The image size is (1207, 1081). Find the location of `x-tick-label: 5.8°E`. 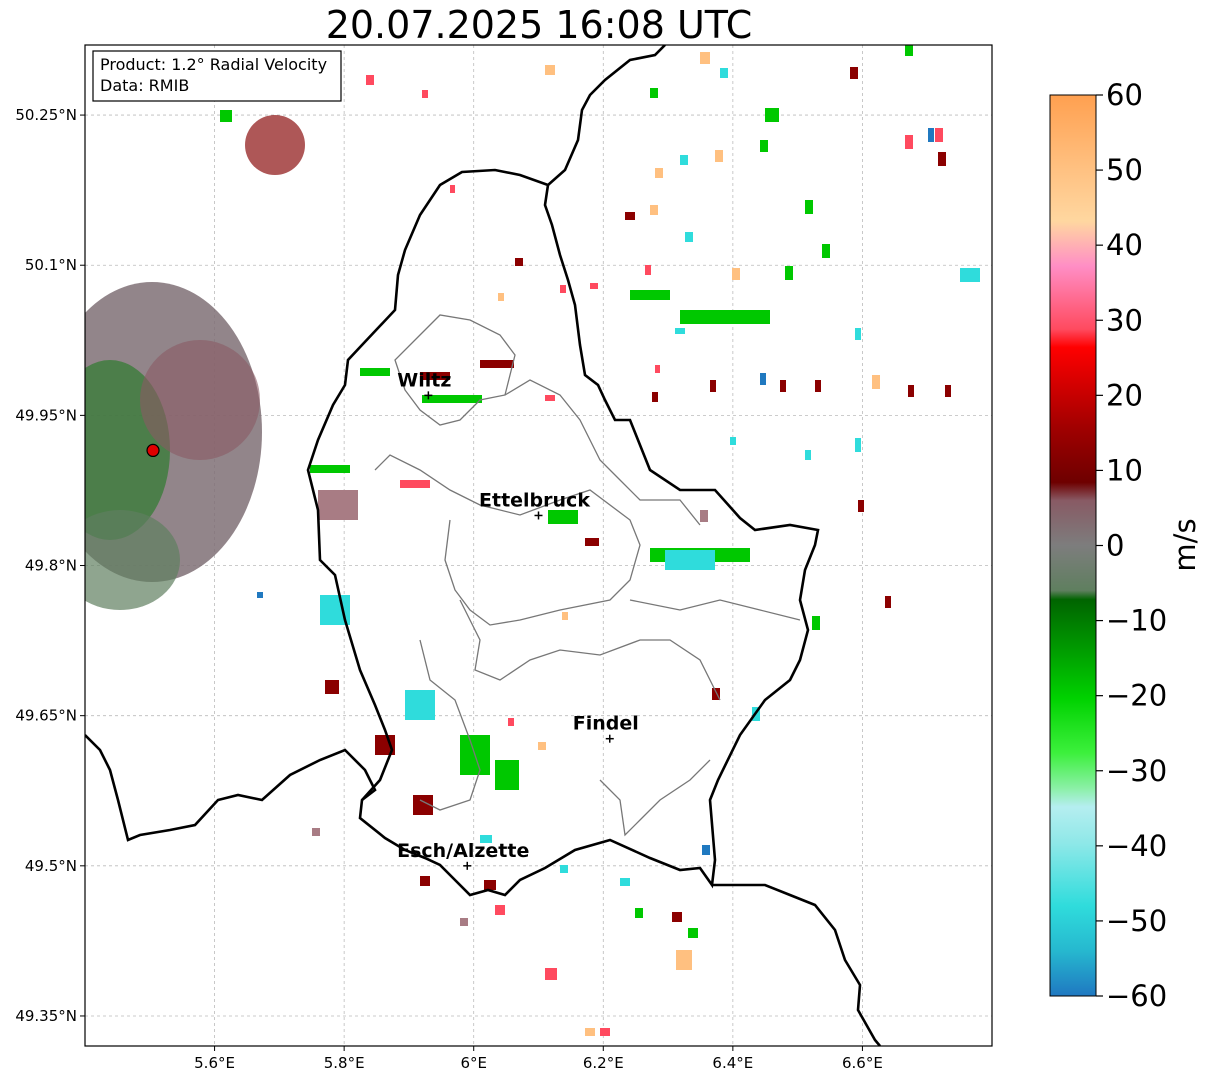

x-tick-label: 5.8°E is located at coordinates (344, 1063).